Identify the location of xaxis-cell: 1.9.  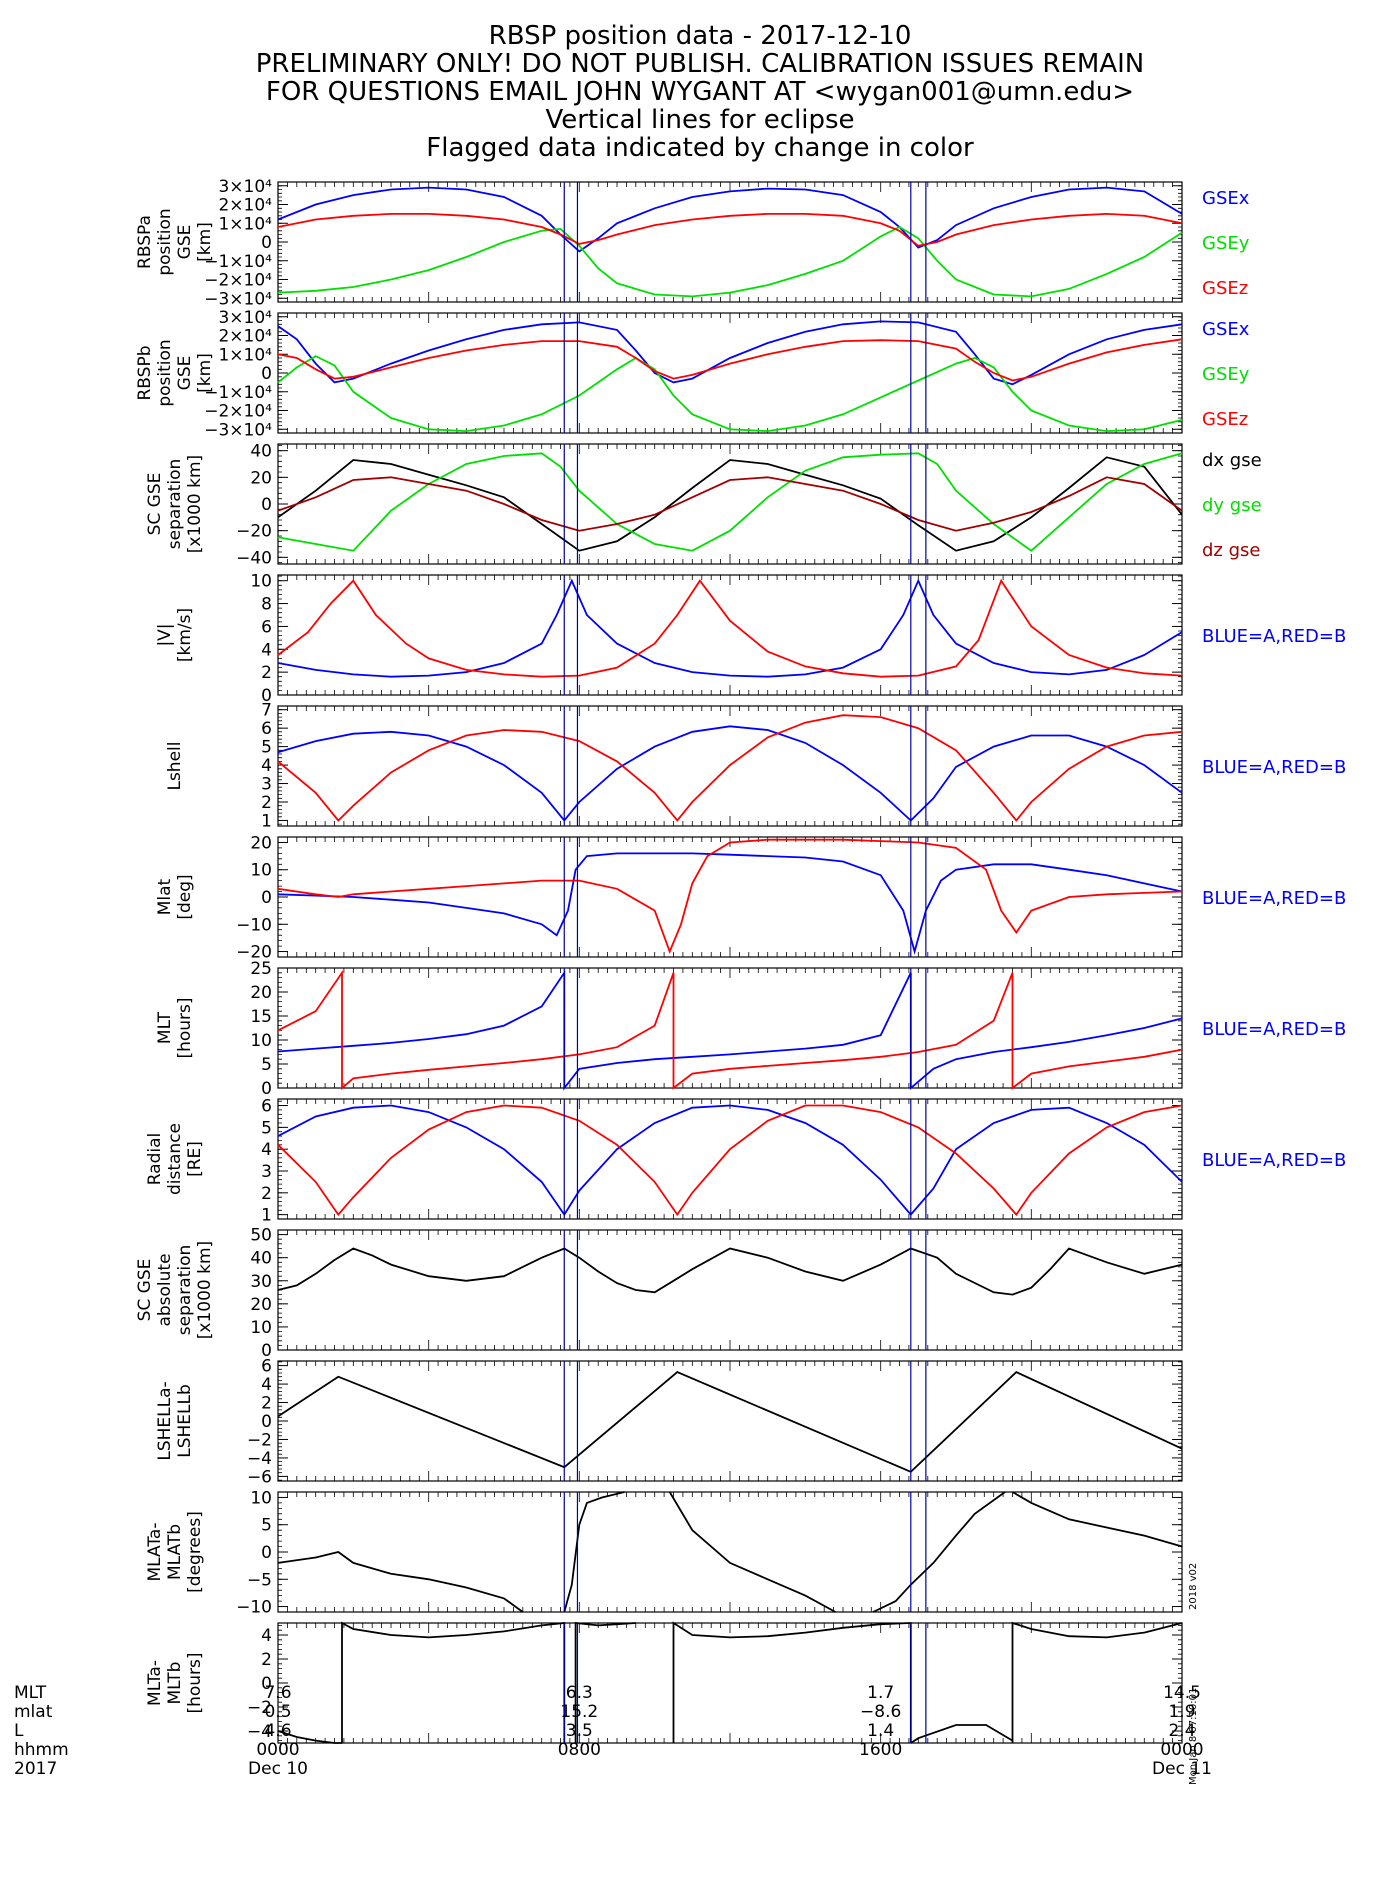
(1181, 1712).